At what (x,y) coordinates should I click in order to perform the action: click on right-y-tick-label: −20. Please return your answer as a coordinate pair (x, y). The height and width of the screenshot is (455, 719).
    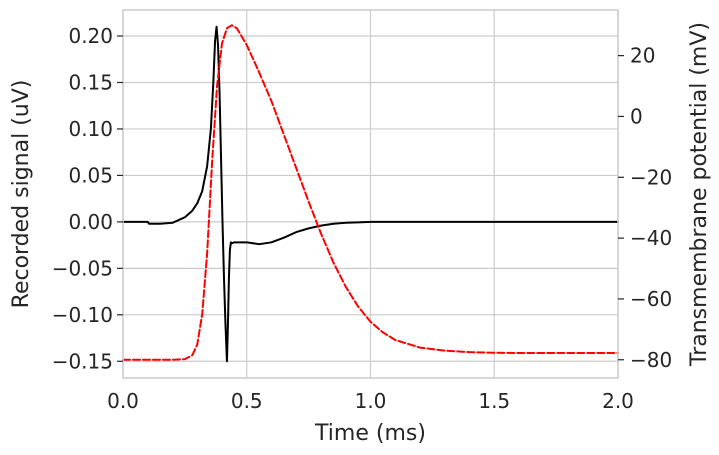
    Looking at the image, I should click on (651, 177).